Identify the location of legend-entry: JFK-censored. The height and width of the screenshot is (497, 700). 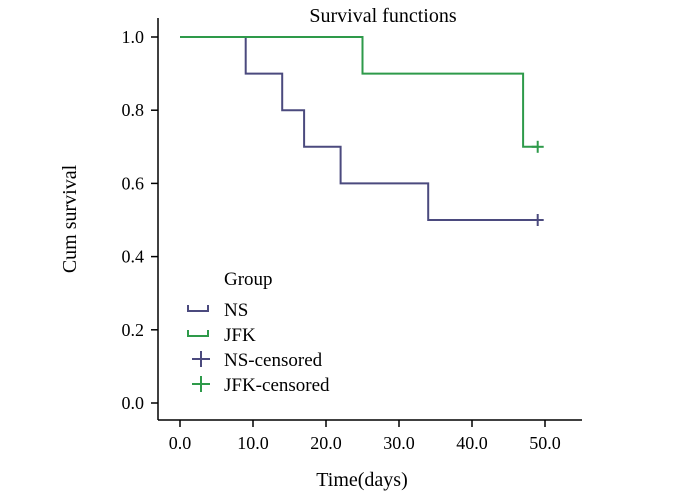
(261, 385).